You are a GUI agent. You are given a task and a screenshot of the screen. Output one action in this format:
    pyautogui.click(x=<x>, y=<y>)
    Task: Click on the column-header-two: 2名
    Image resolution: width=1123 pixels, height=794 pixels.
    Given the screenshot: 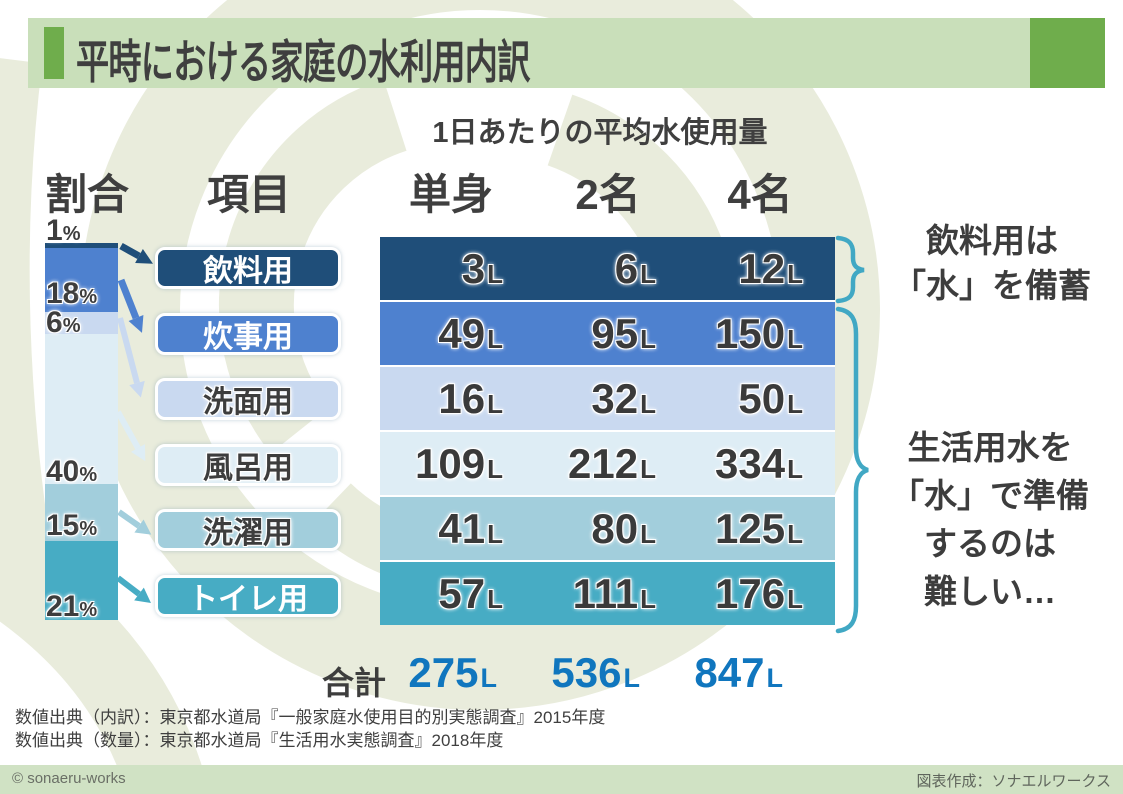 What is the action you would take?
    pyautogui.click(x=608, y=194)
    